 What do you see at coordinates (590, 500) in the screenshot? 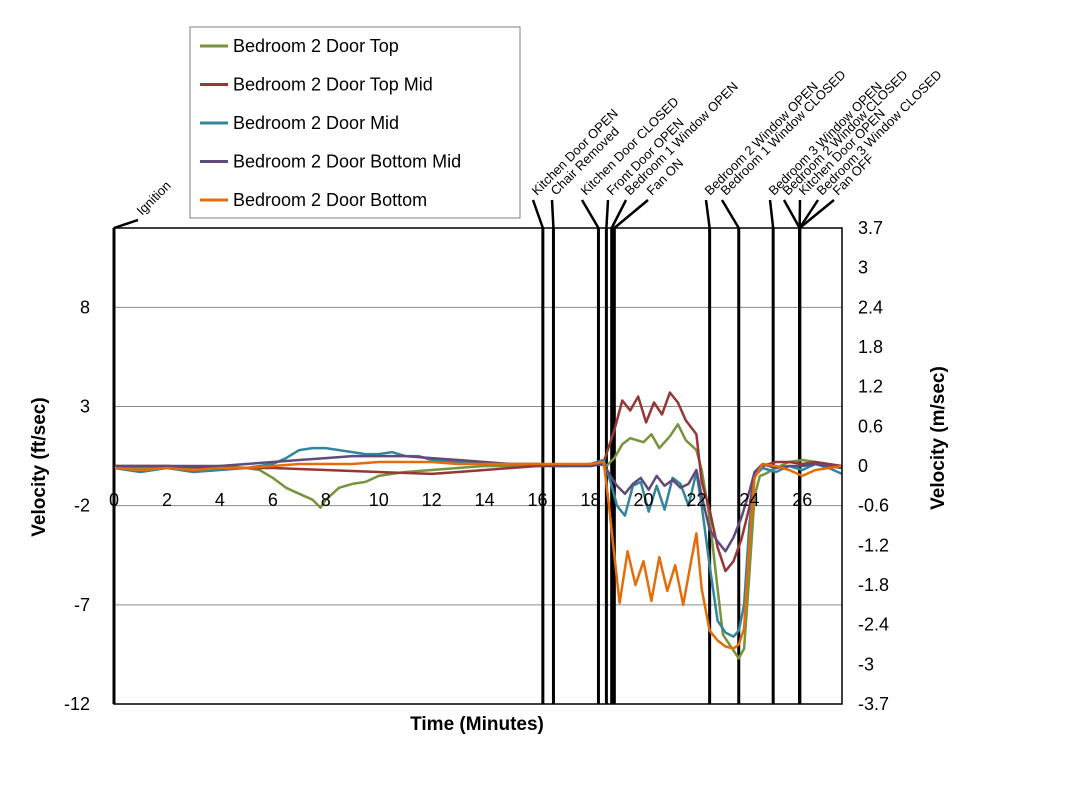
I see `x-tick-label: 18` at bounding box center [590, 500].